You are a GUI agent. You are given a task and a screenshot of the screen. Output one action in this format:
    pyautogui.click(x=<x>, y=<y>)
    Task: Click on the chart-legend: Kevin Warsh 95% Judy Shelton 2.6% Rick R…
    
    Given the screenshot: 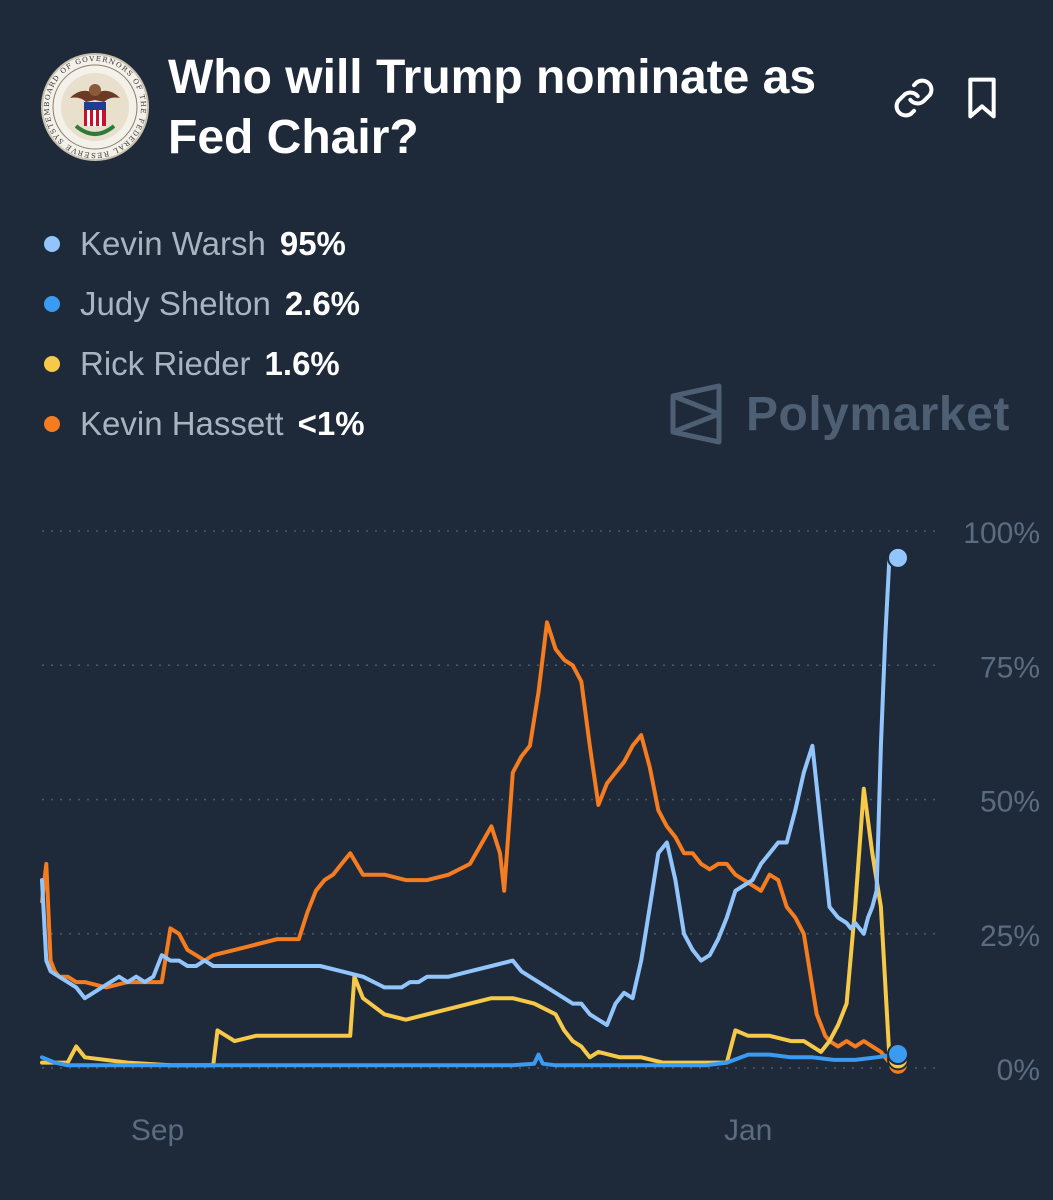 What is the action you would take?
    pyautogui.click(x=204, y=334)
    